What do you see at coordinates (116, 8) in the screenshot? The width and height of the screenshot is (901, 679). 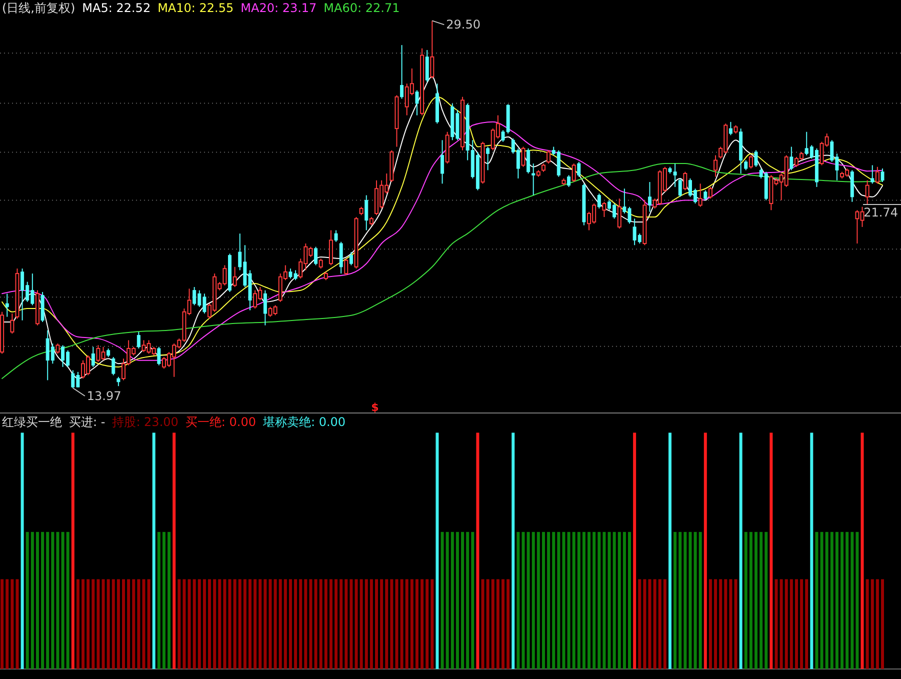 I see `text: MA5: 22.52` at bounding box center [116, 8].